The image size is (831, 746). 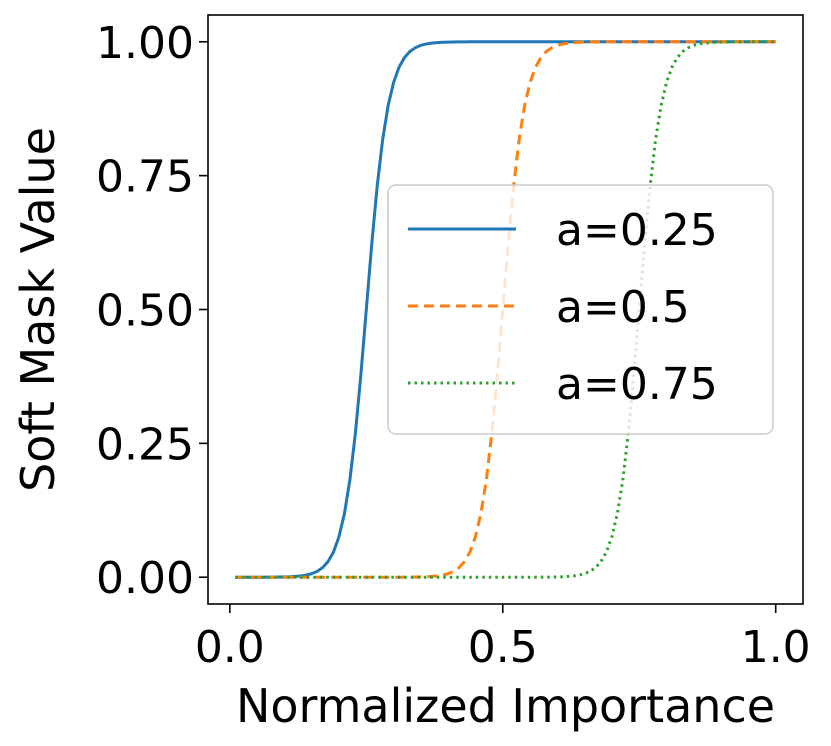 I want to click on y-tick-label: 1.00, so click(x=145, y=43).